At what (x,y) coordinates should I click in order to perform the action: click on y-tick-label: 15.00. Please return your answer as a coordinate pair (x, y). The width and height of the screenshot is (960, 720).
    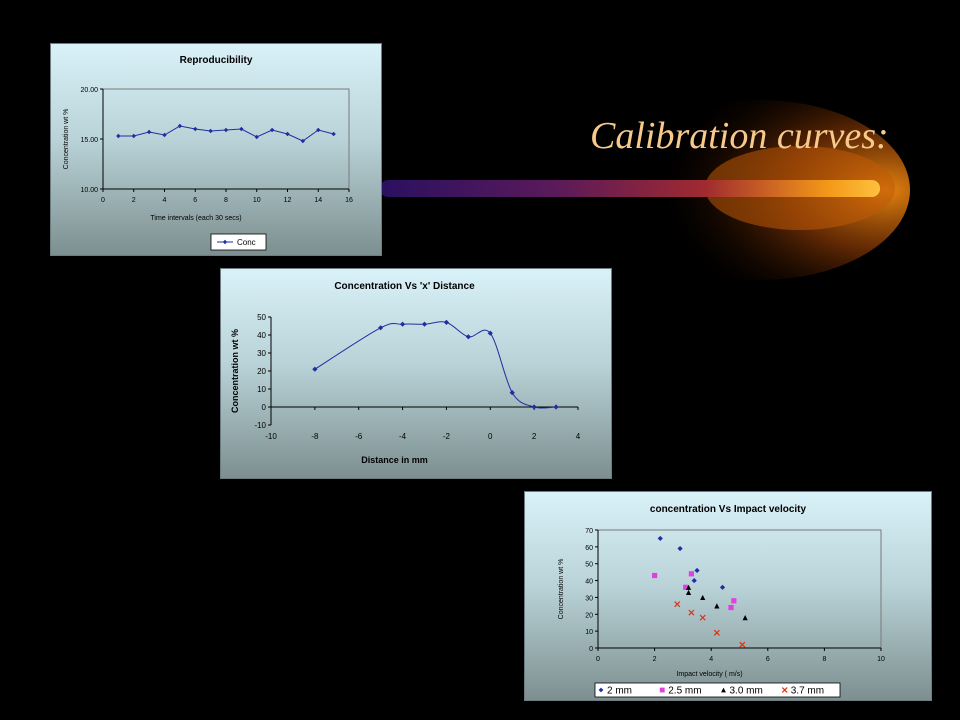
    Looking at the image, I should click on (89, 140).